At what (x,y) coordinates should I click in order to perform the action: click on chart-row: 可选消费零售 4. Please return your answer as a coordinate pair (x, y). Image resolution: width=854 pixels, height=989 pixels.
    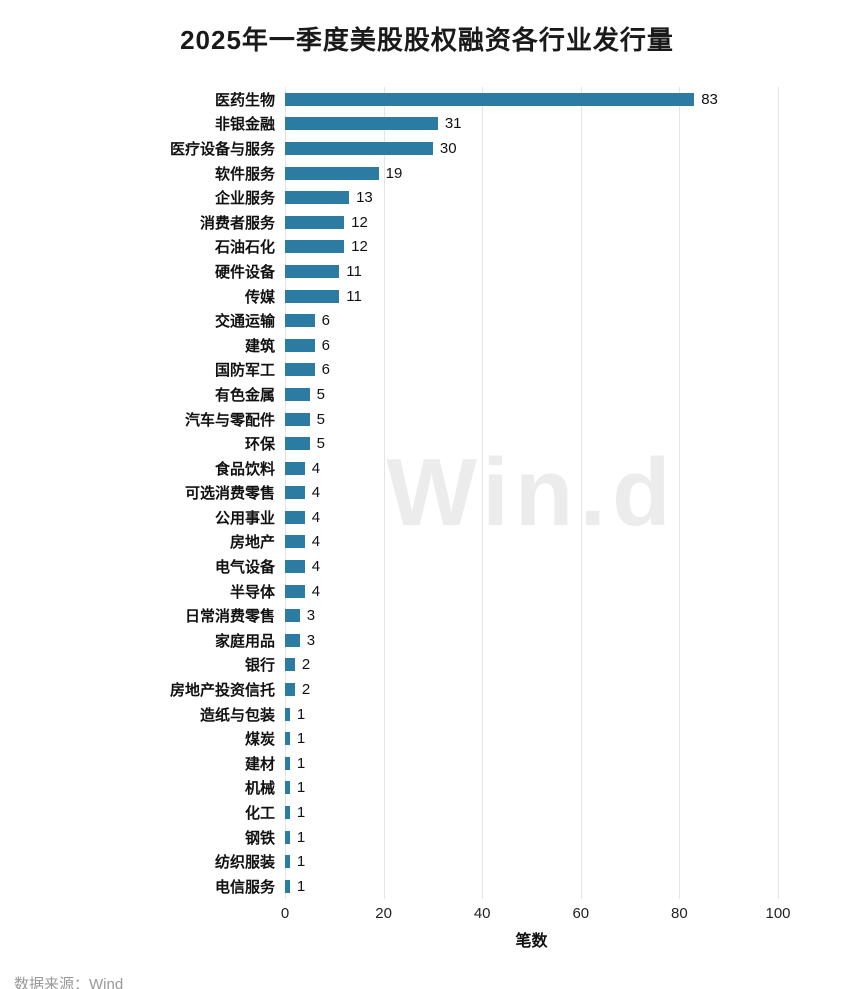
    Looking at the image, I should click on (427, 493).